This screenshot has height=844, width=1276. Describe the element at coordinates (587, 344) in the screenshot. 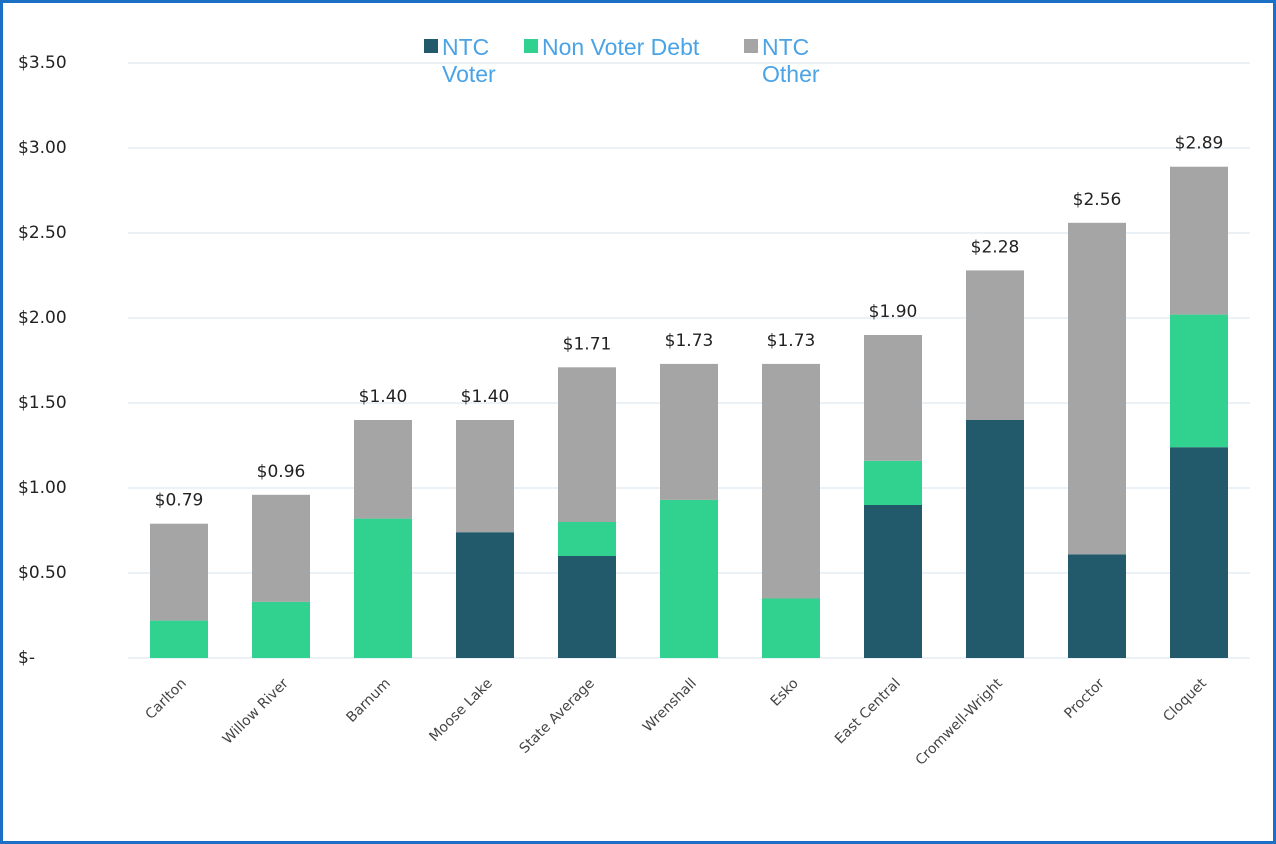

I see `total-label: $1.71` at that location.